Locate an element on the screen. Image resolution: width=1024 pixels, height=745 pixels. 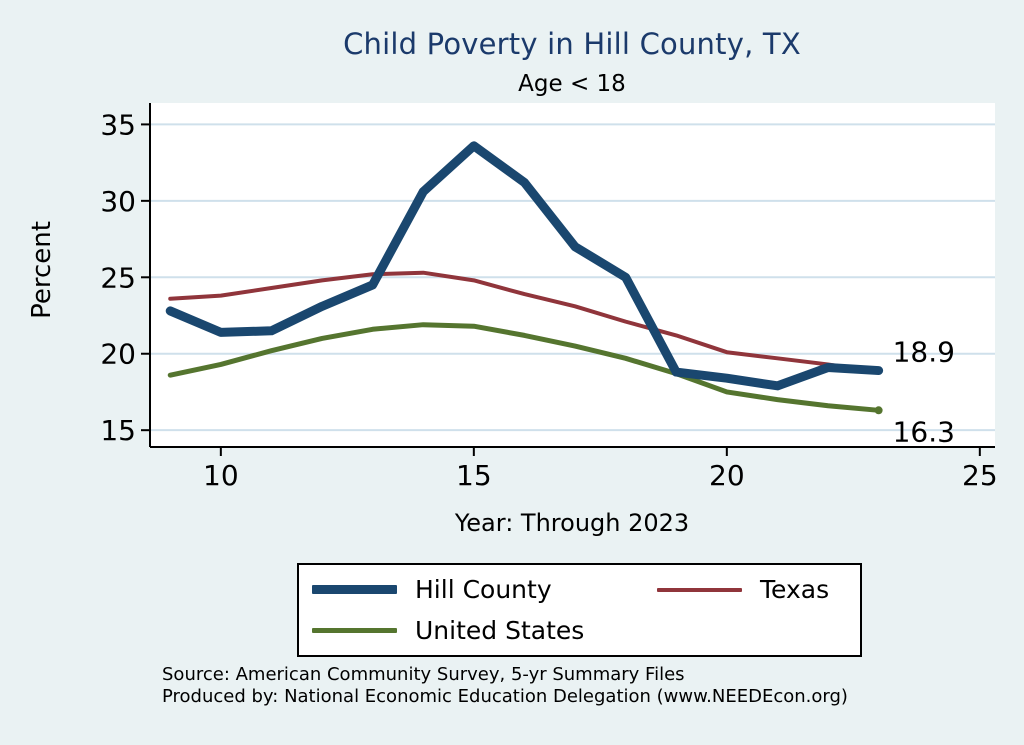
x-tick-label: 20 is located at coordinates (727, 475).